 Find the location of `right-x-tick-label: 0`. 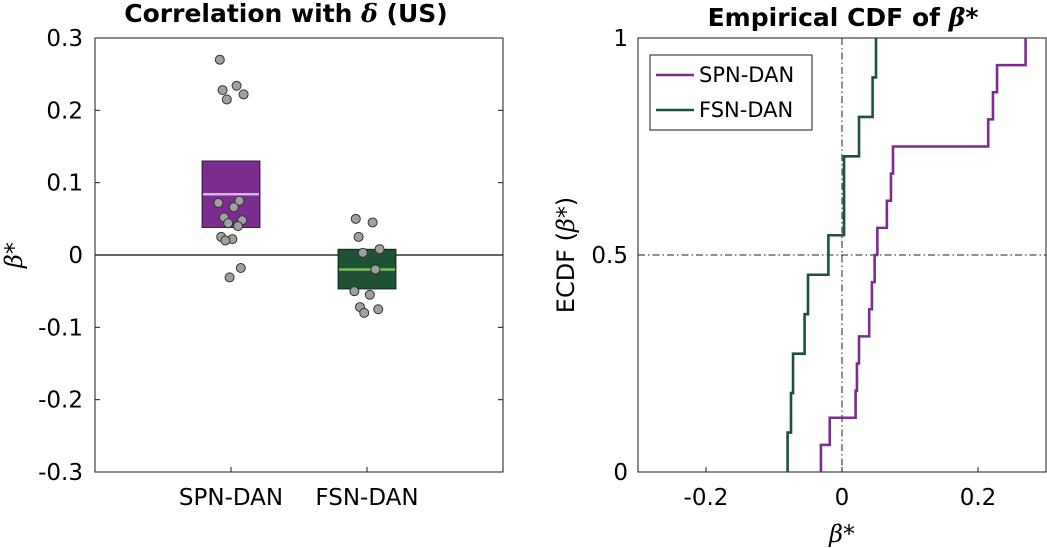

right-x-tick-label: 0 is located at coordinates (842, 498).